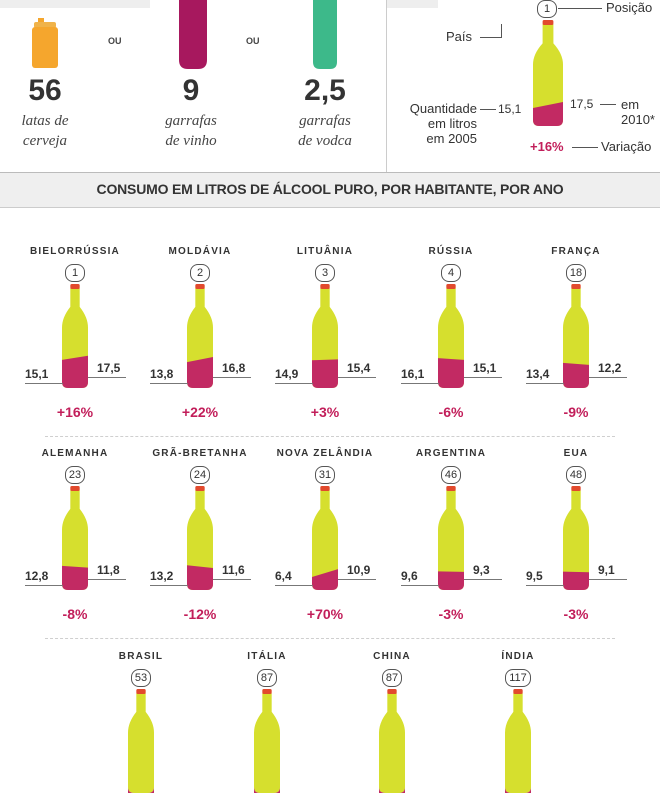 This screenshot has height=793, width=660. Describe the element at coordinates (576, 412) in the screenshot. I see `variation-value: -9%` at that location.